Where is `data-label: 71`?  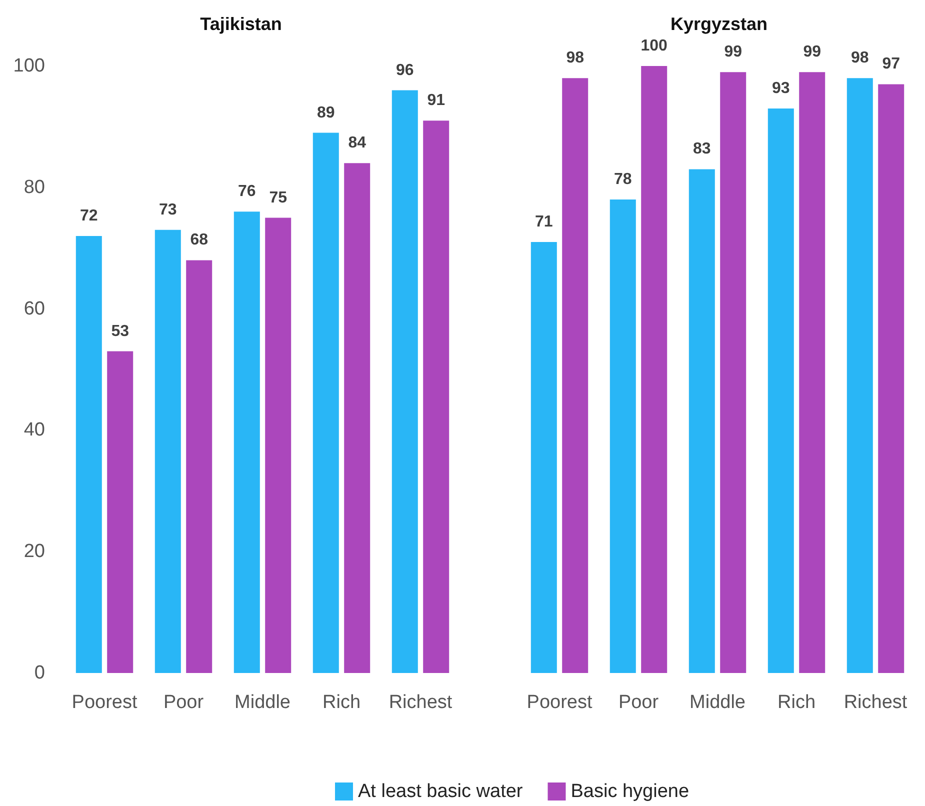
data-label: 71 is located at coordinates (544, 222).